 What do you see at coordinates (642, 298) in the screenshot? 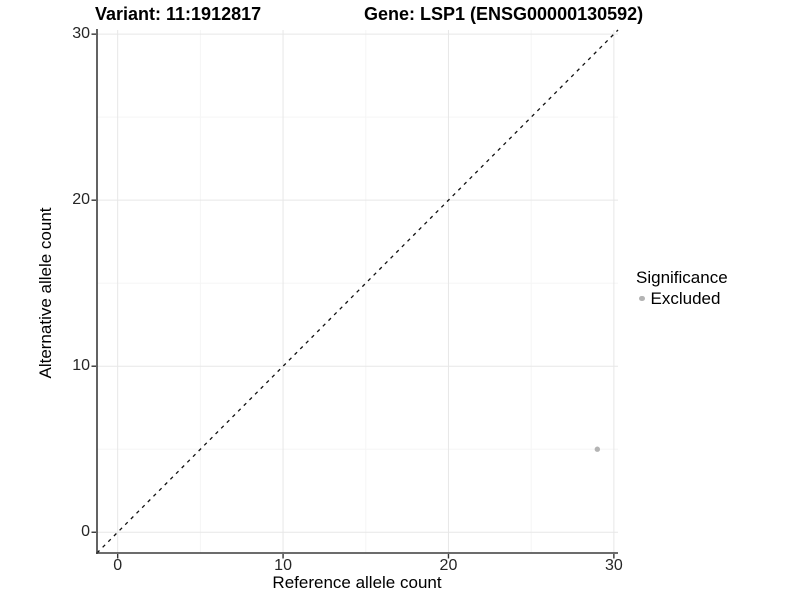
I see `legend-dot-icon` at bounding box center [642, 298].